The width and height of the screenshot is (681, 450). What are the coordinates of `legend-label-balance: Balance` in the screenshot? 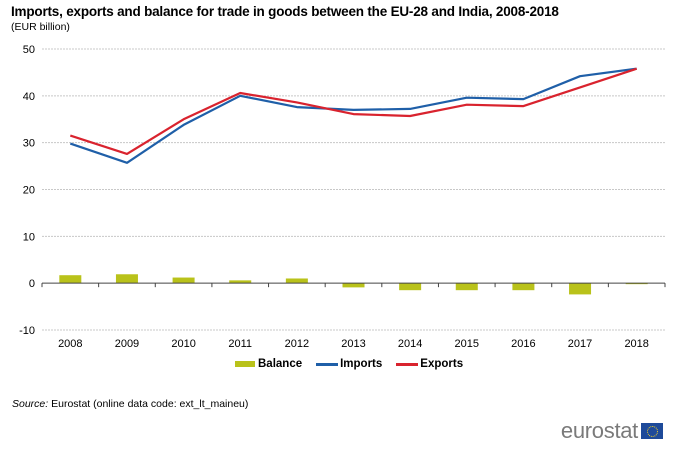 It's located at (280, 364).